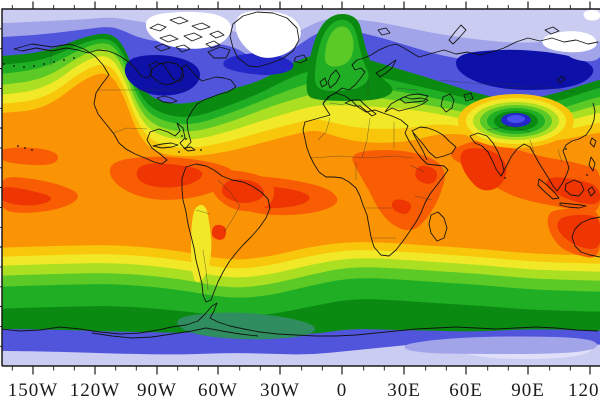 The image size is (600, 400). I want to click on contour-patch-navy, so click(524, 69).